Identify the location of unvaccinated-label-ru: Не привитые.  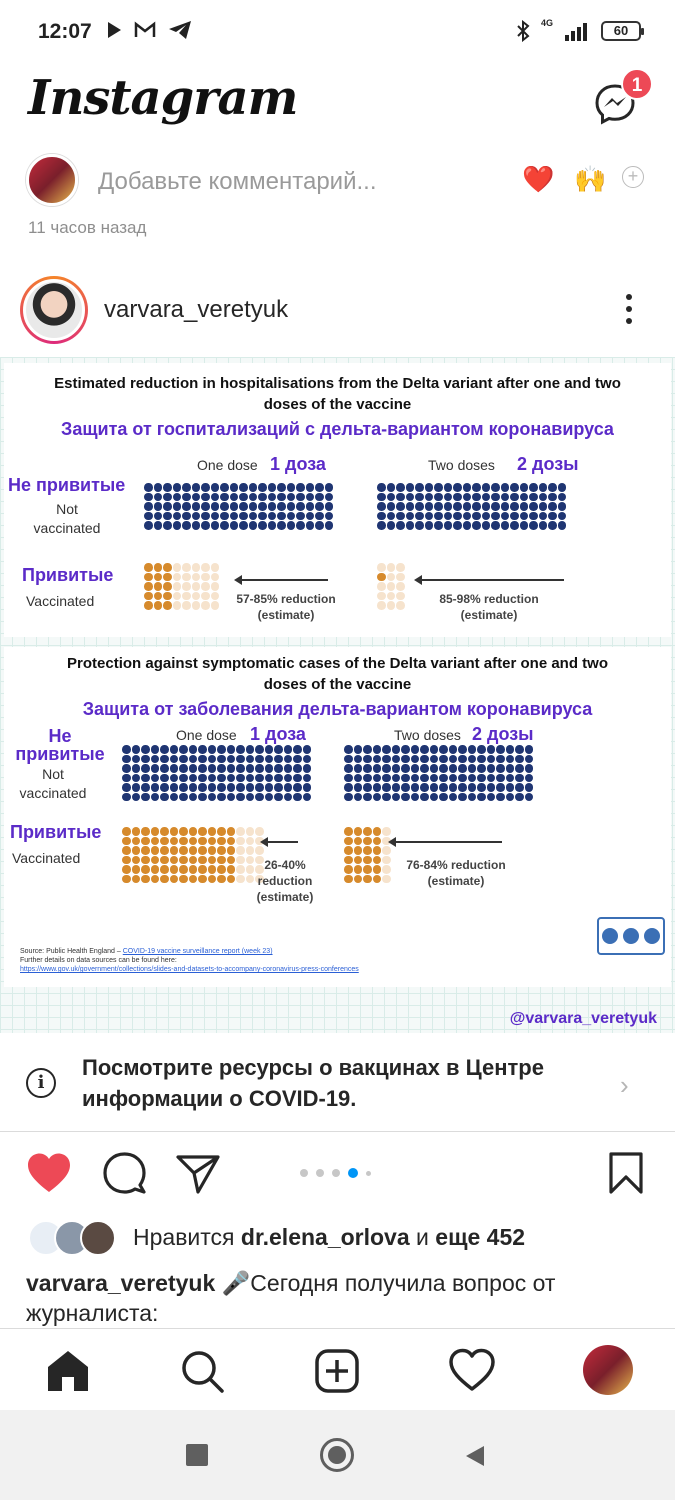
(67, 485).